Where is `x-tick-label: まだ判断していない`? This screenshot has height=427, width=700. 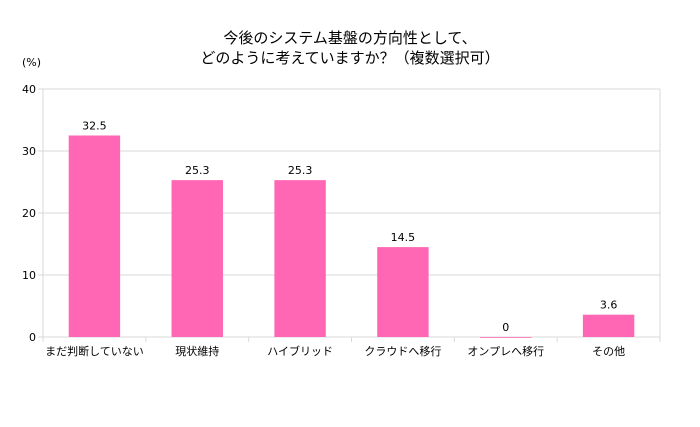
x-tick-label: まだ判断していない is located at coordinates (94, 351).